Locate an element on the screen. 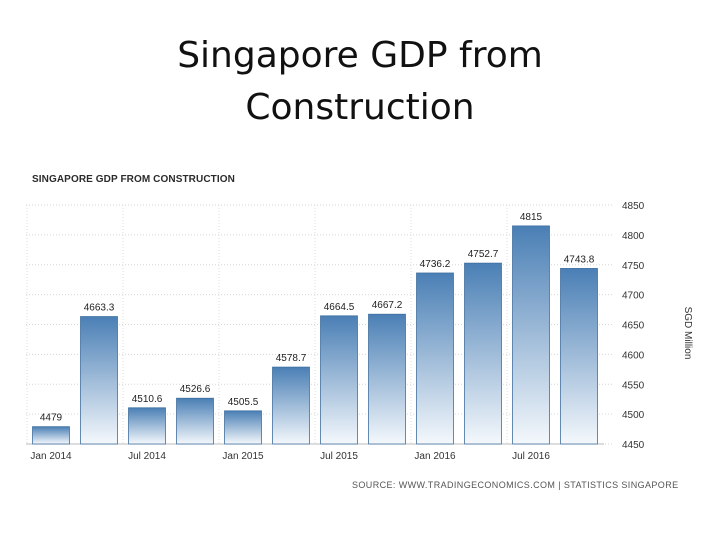 The height and width of the screenshot is (540, 720). slide-title-line-2: Construction is located at coordinates (360, 107).